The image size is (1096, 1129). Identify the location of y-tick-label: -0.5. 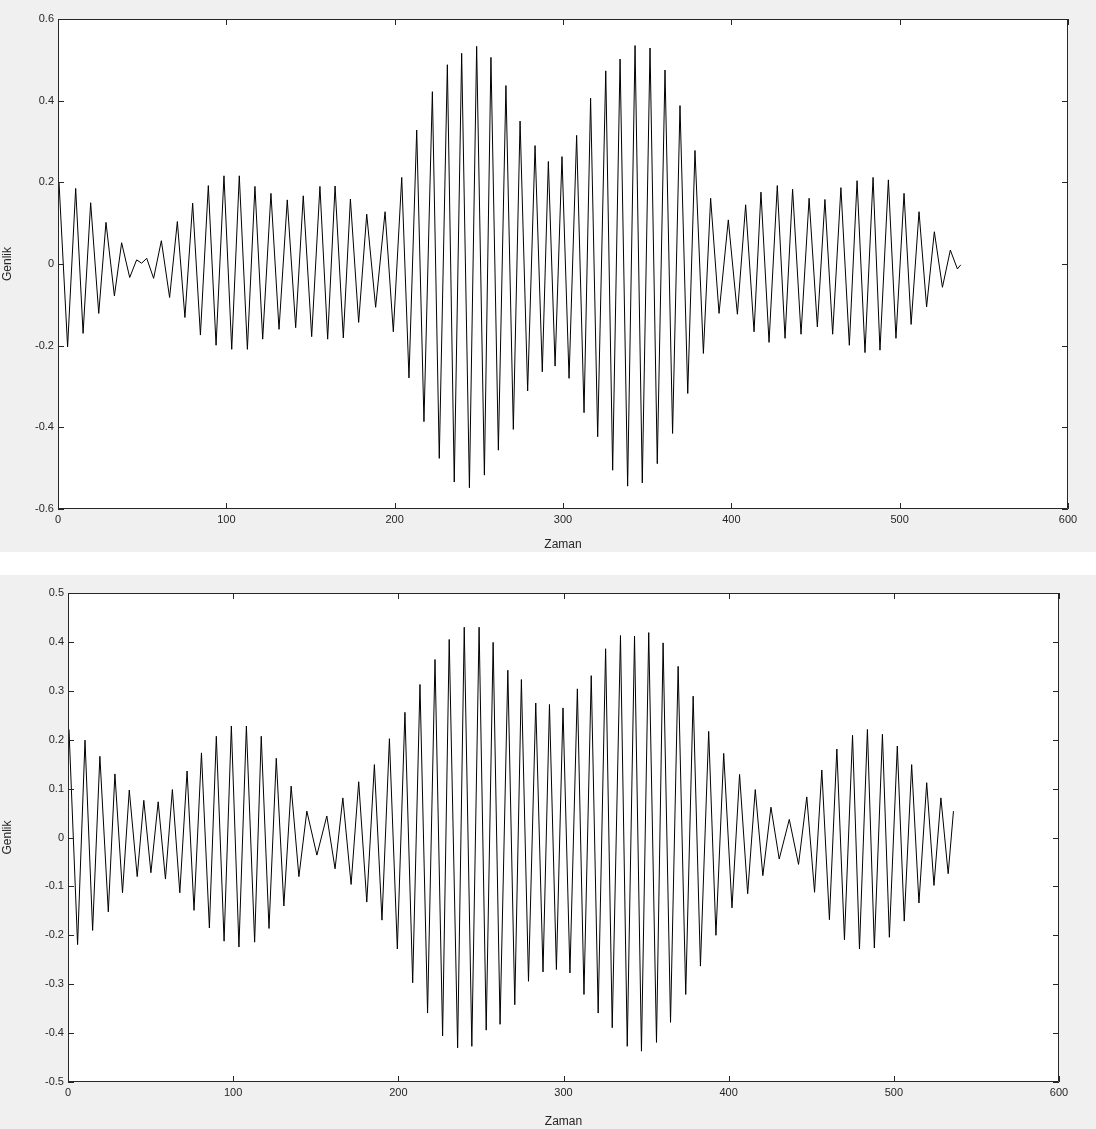
(54, 1081).